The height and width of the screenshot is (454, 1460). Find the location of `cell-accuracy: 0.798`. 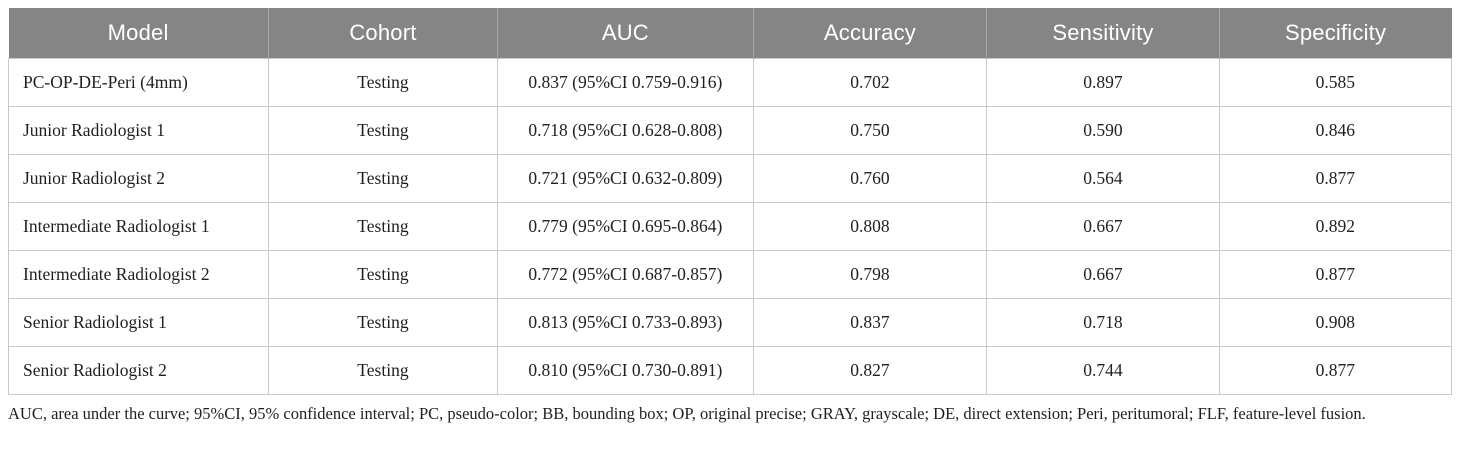

cell-accuracy: 0.798 is located at coordinates (870, 274).